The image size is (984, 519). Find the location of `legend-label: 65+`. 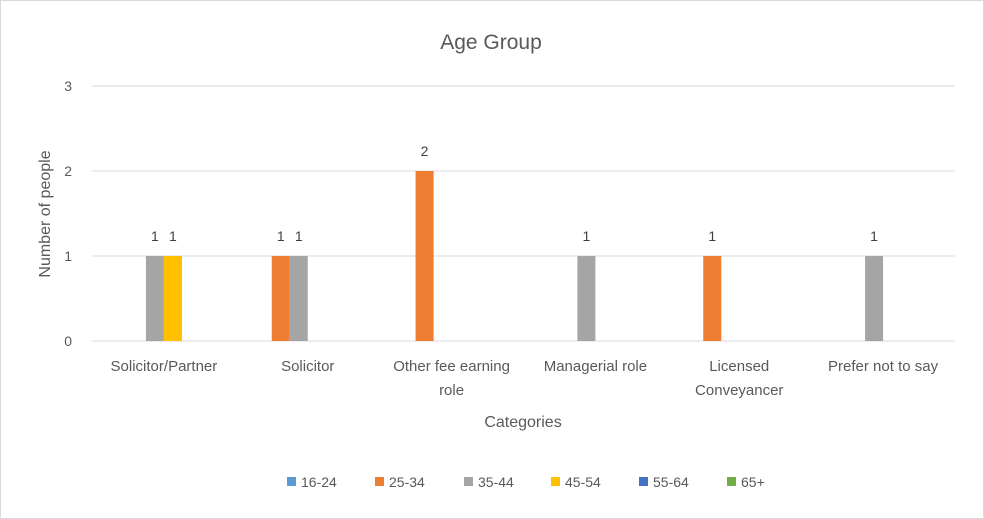

legend-label: 65+ is located at coordinates (753, 482).